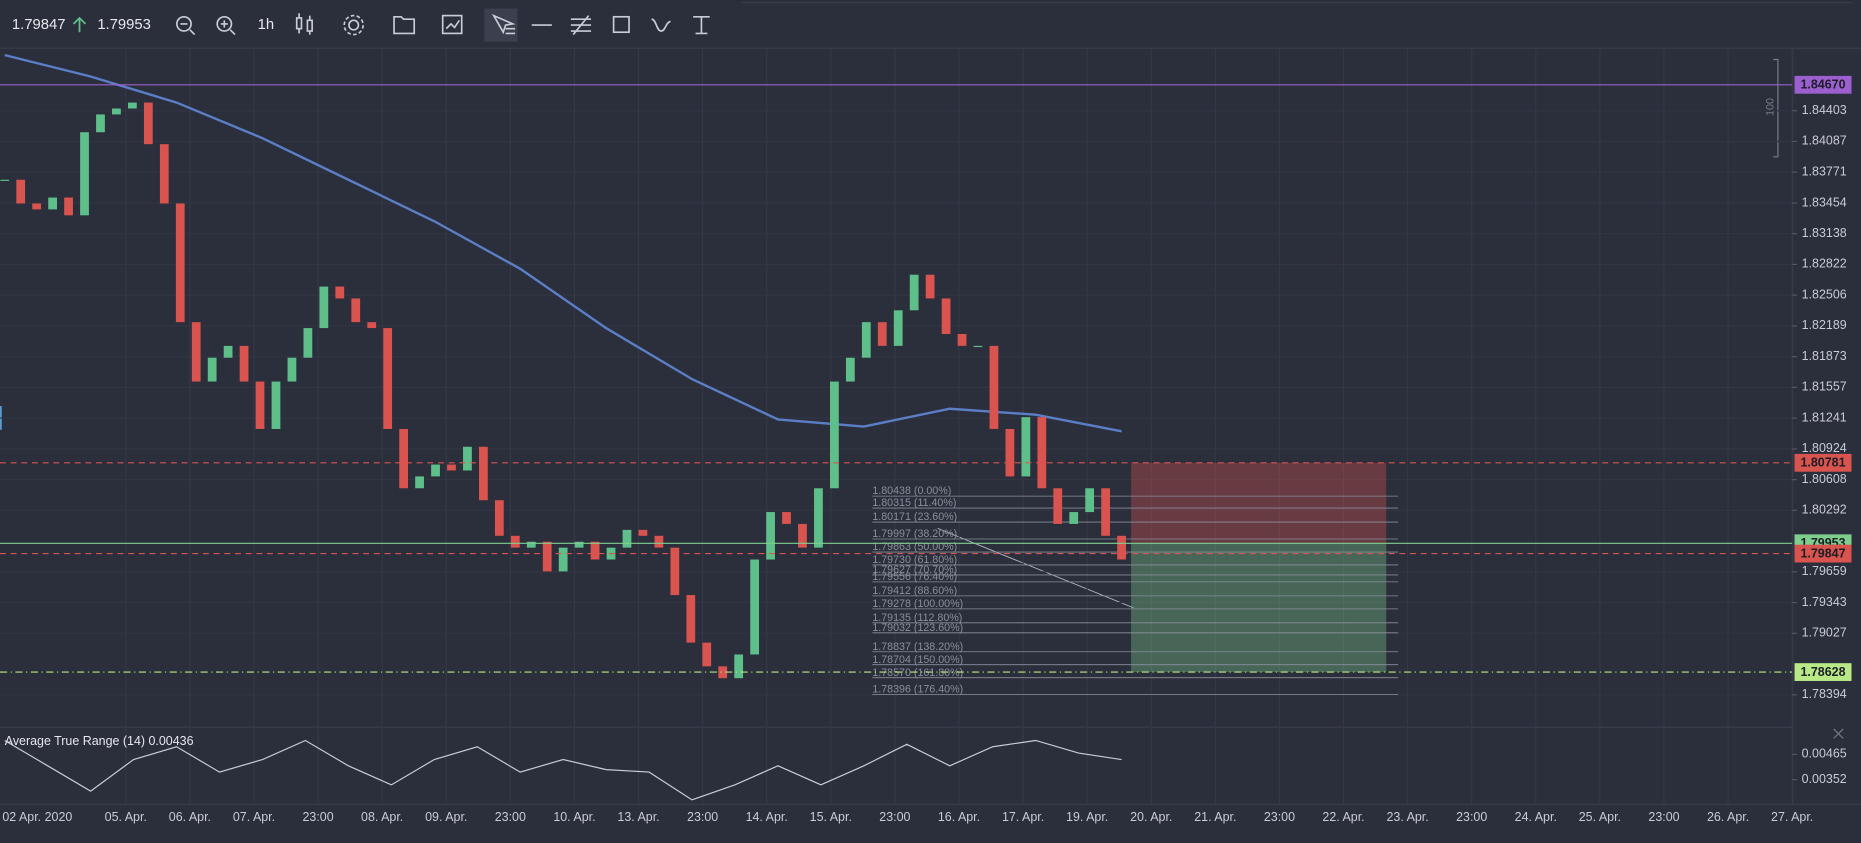  I want to click on zoom-out-button, so click(186, 25).